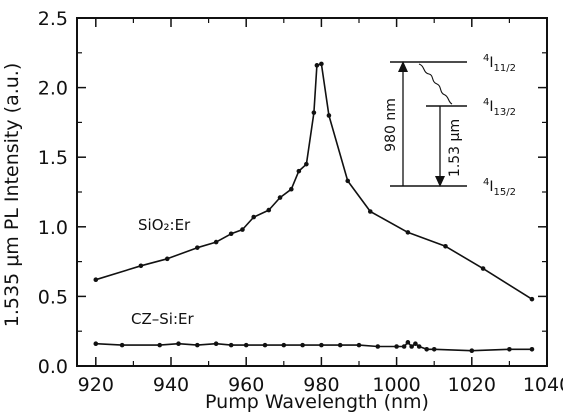 This screenshot has height=416, width=563. I want to click on y-tick-labels: 0.0 0.5 1.0 1.5 2.0 2.5, so click(53, 193).